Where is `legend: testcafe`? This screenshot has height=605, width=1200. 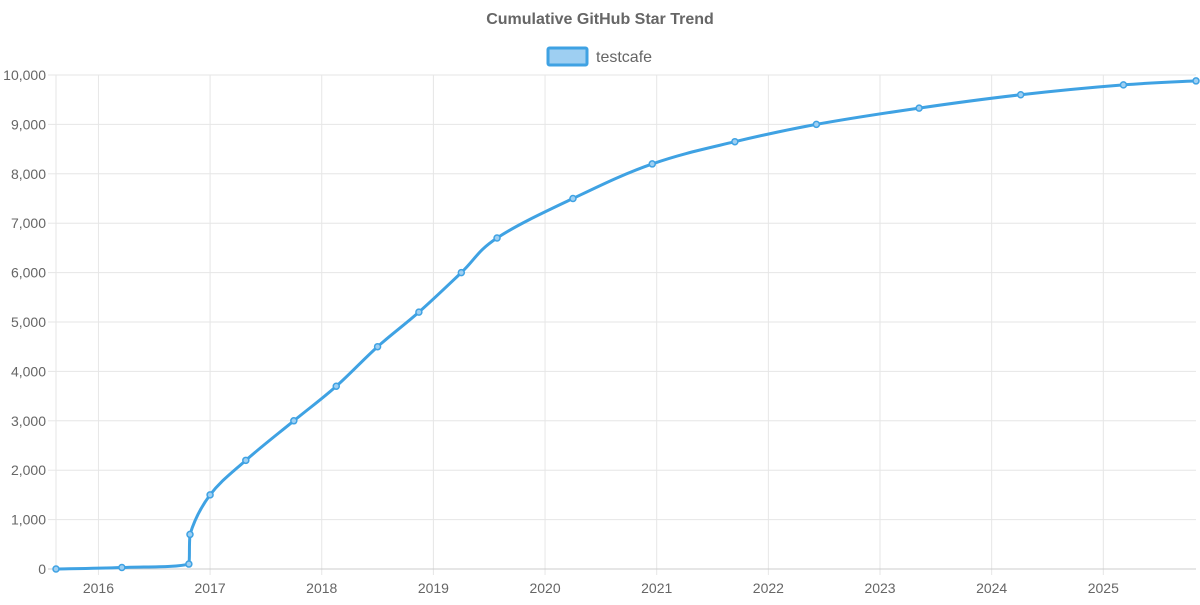 legend: testcafe is located at coordinates (599, 56).